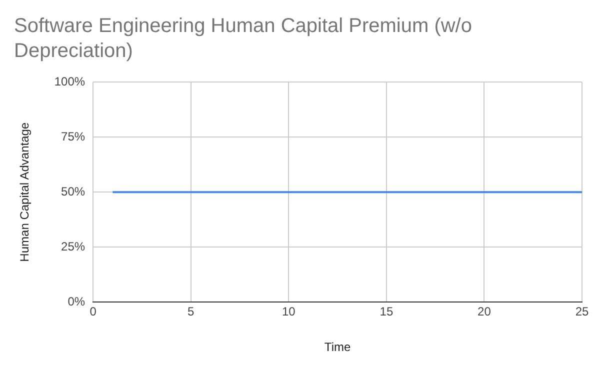 This screenshot has width=600, height=371. Describe the element at coordinates (289, 311) in the screenshot. I see `x-tick-label: 10` at that location.